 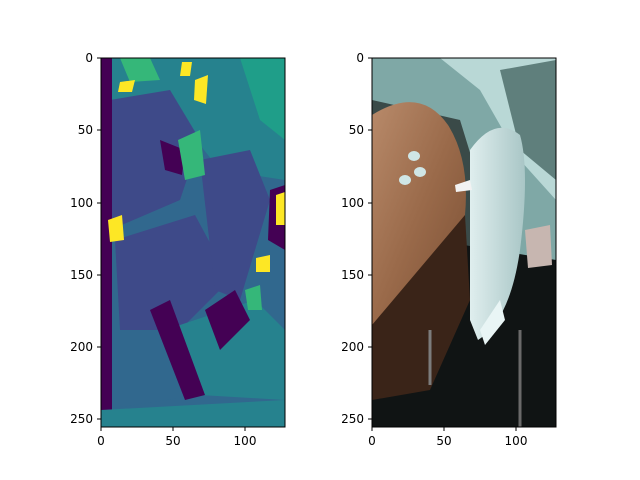 What do you see at coordinates (352, 347) in the screenshot?
I see `rgb-image-y-tick-label: 200` at bounding box center [352, 347].